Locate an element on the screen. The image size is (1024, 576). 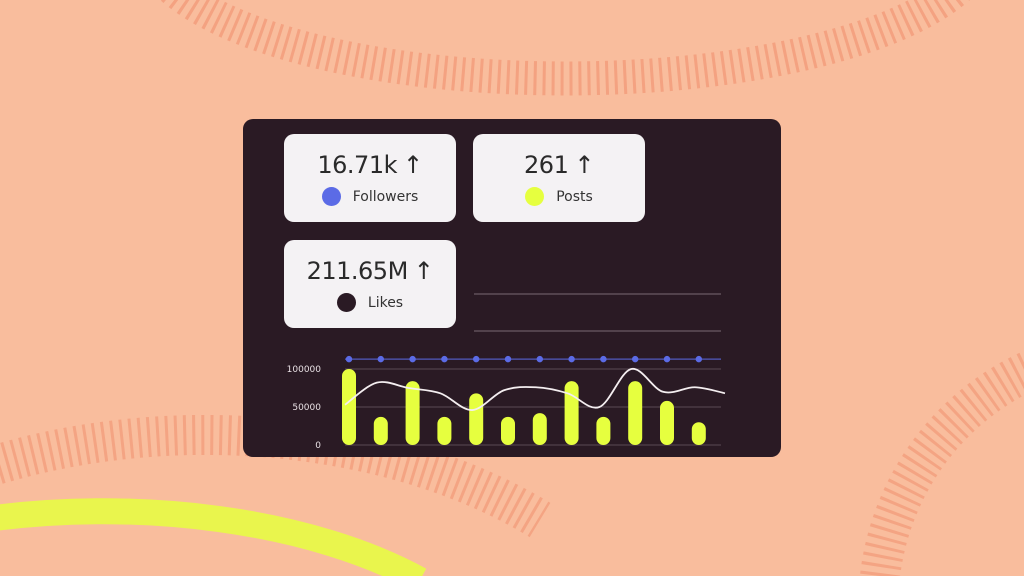
y-tick-label: 0 is located at coordinates (318, 446).